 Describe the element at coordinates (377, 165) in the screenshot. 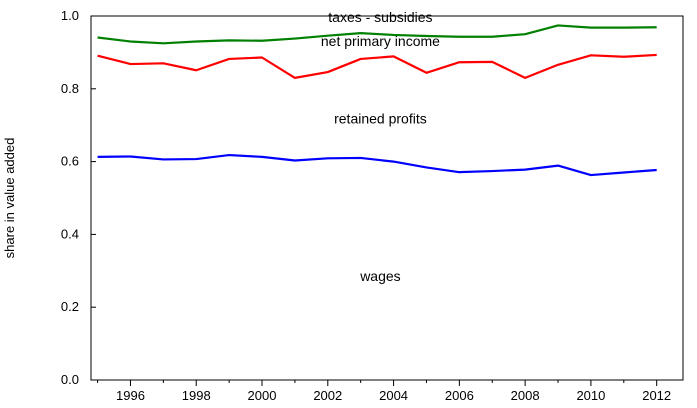

I see `series-line-wages` at that location.